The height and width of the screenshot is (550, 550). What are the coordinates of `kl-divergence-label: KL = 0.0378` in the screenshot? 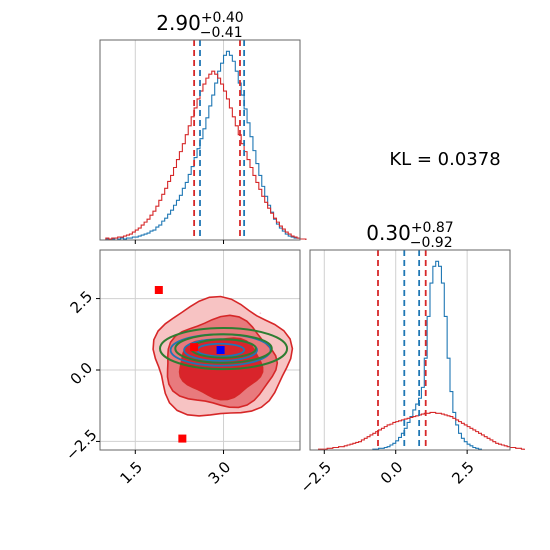 It's located at (444, 159).